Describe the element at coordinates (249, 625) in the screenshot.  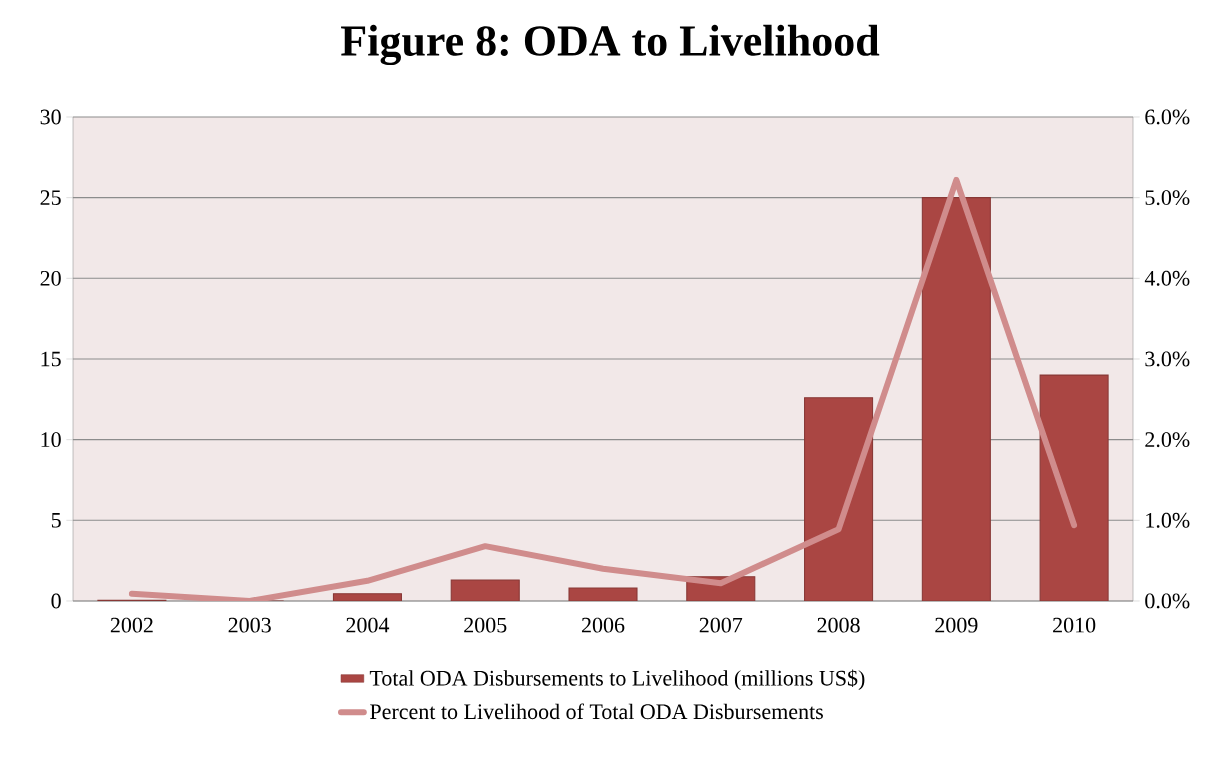
I see `x-tick-label: 2003` at that location.